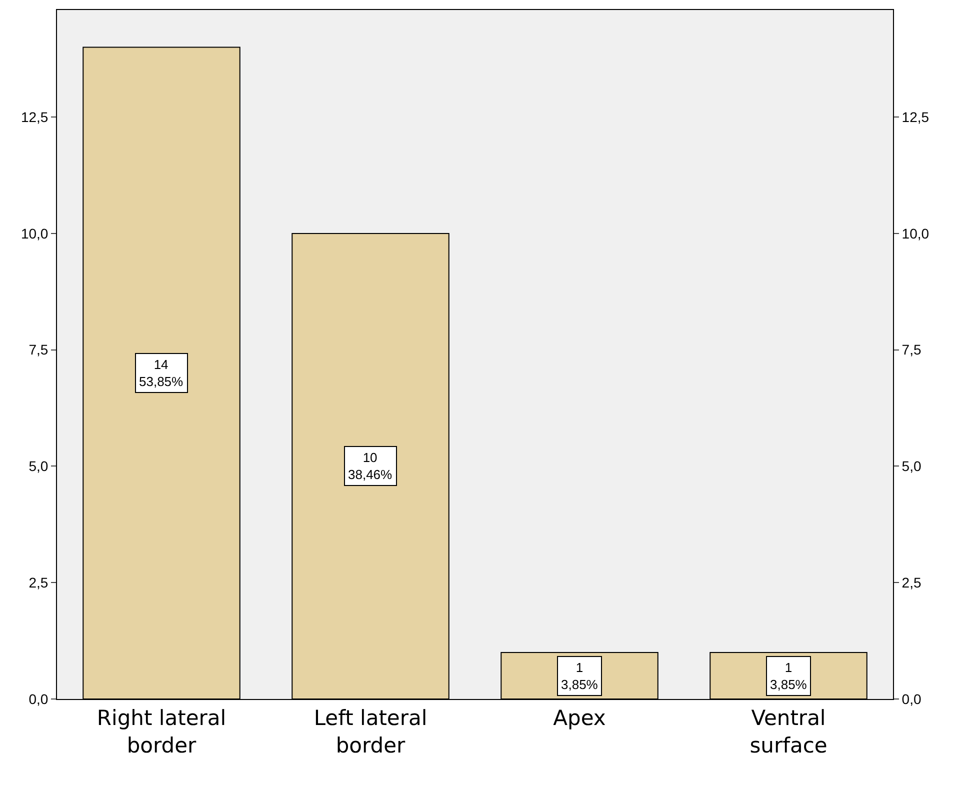  I want to click on y-tick-label: 2,5, so click(38, 582).